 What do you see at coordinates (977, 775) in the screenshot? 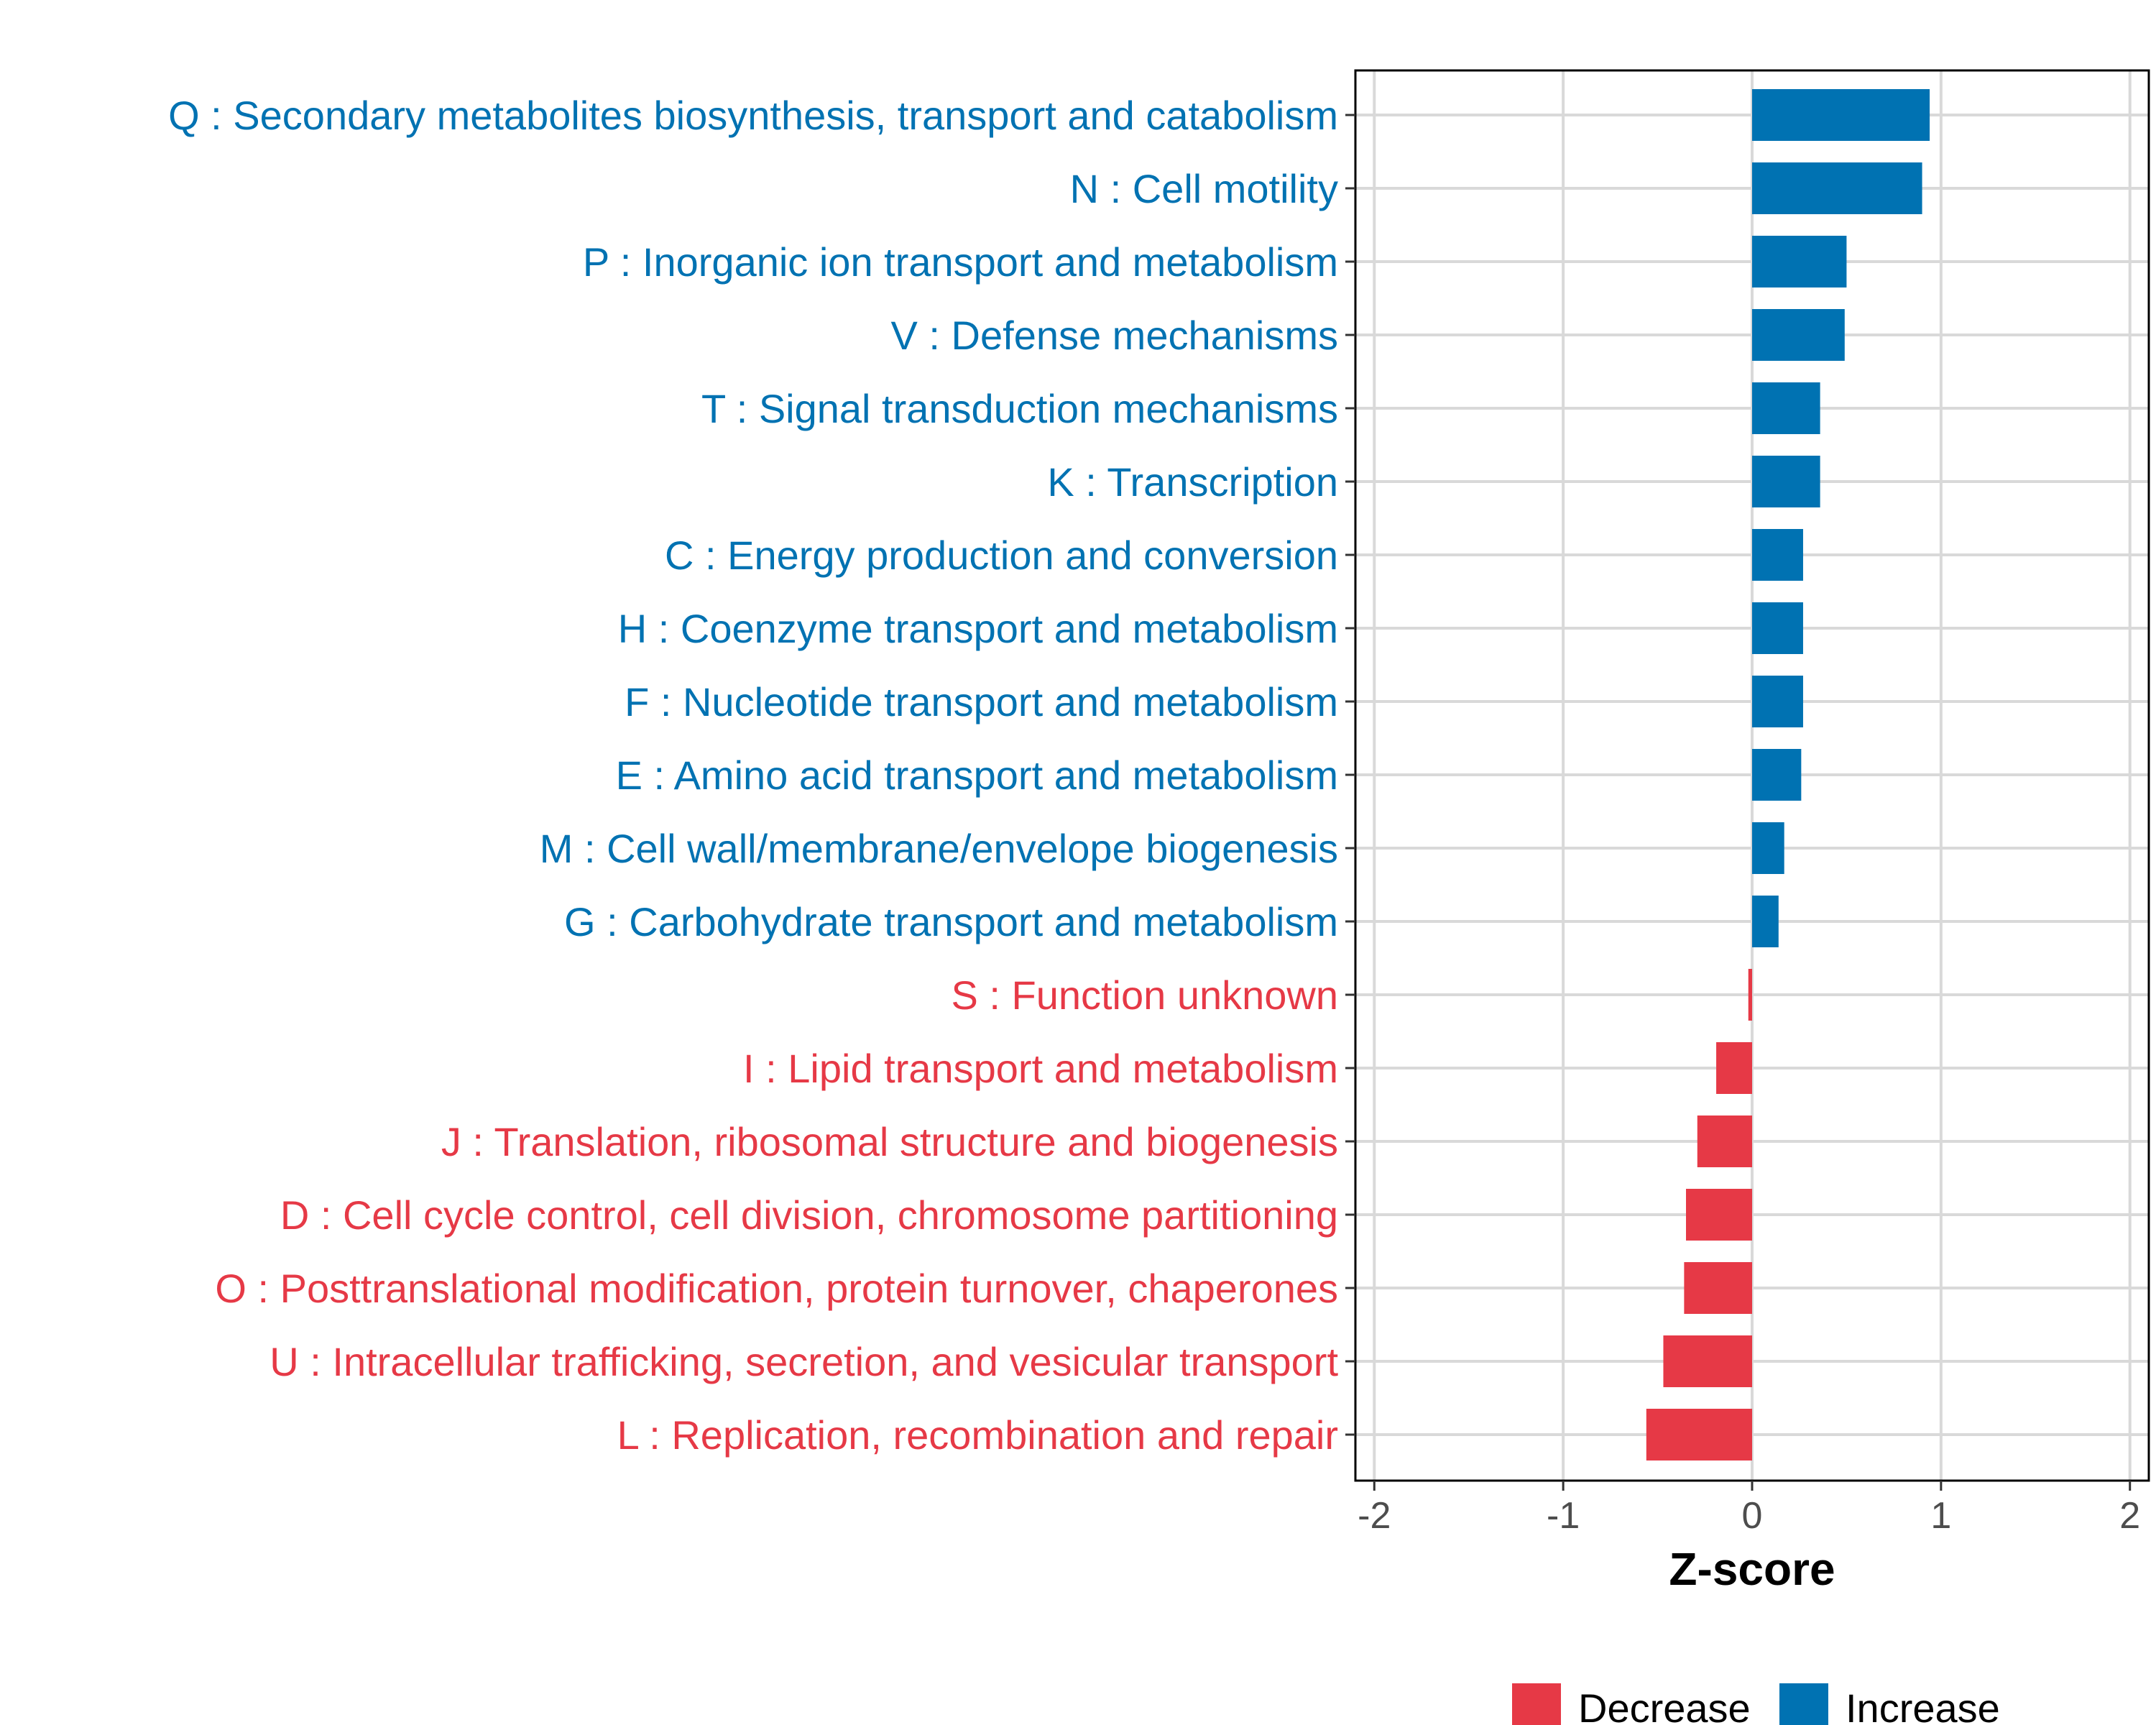
I see `category-label-9: E : Amino acid transport and metabolism` at bounding box center [977, 775].